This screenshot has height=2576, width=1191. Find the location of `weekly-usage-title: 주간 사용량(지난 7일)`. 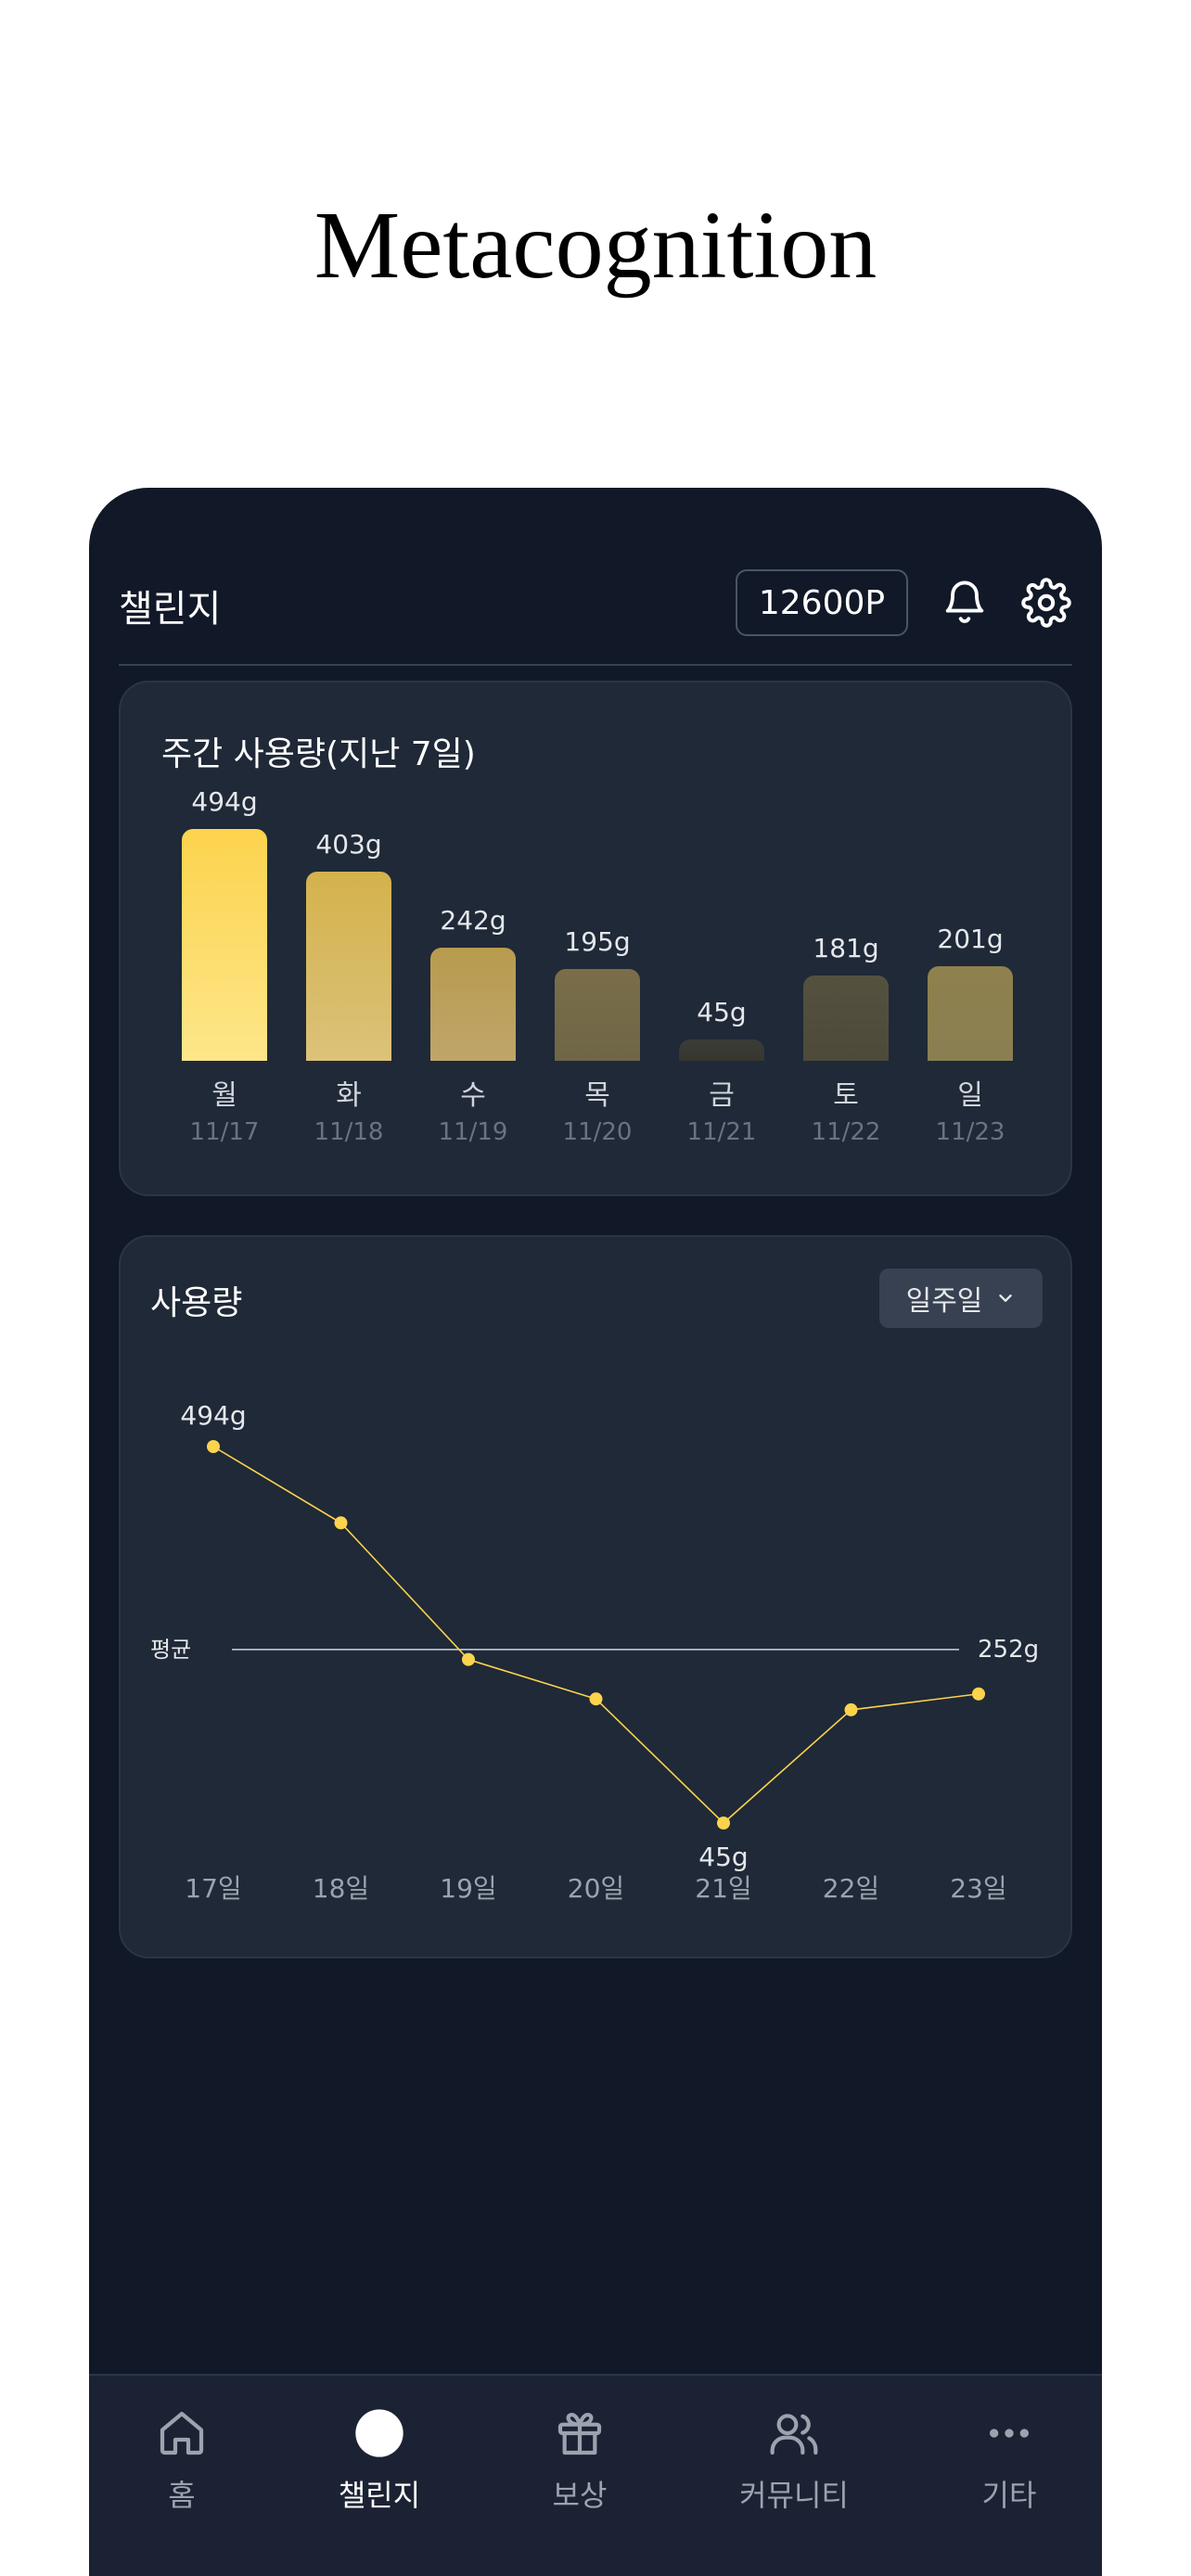

weekly-usage-title: 주간 사용량(지난 7일) is located at coordinates (318, 754).